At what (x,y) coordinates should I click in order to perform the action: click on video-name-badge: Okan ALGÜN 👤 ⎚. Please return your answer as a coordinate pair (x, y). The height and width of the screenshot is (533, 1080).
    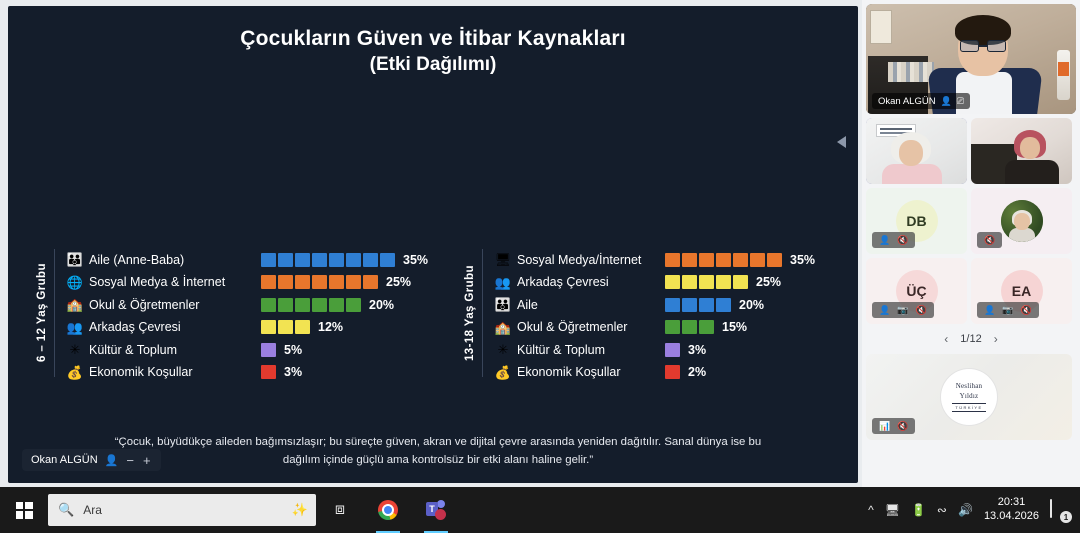
    Looking at the image, I should click on (921, 101).